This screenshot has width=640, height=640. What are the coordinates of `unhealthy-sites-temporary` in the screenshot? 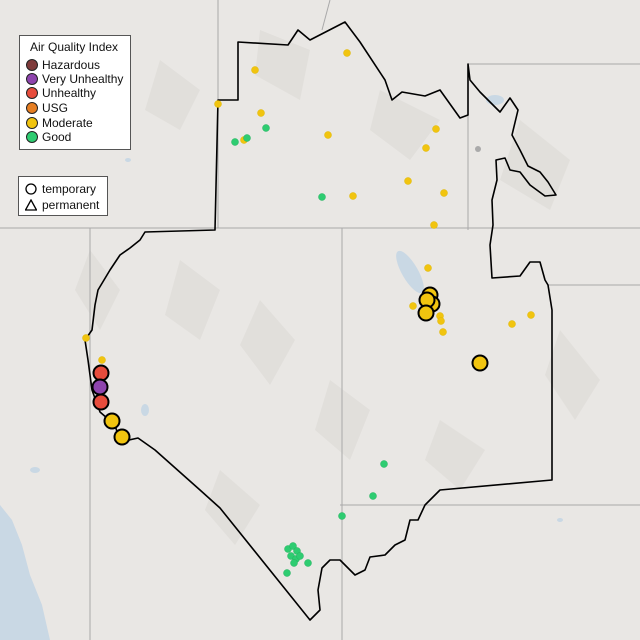 It's located at (100, 387).